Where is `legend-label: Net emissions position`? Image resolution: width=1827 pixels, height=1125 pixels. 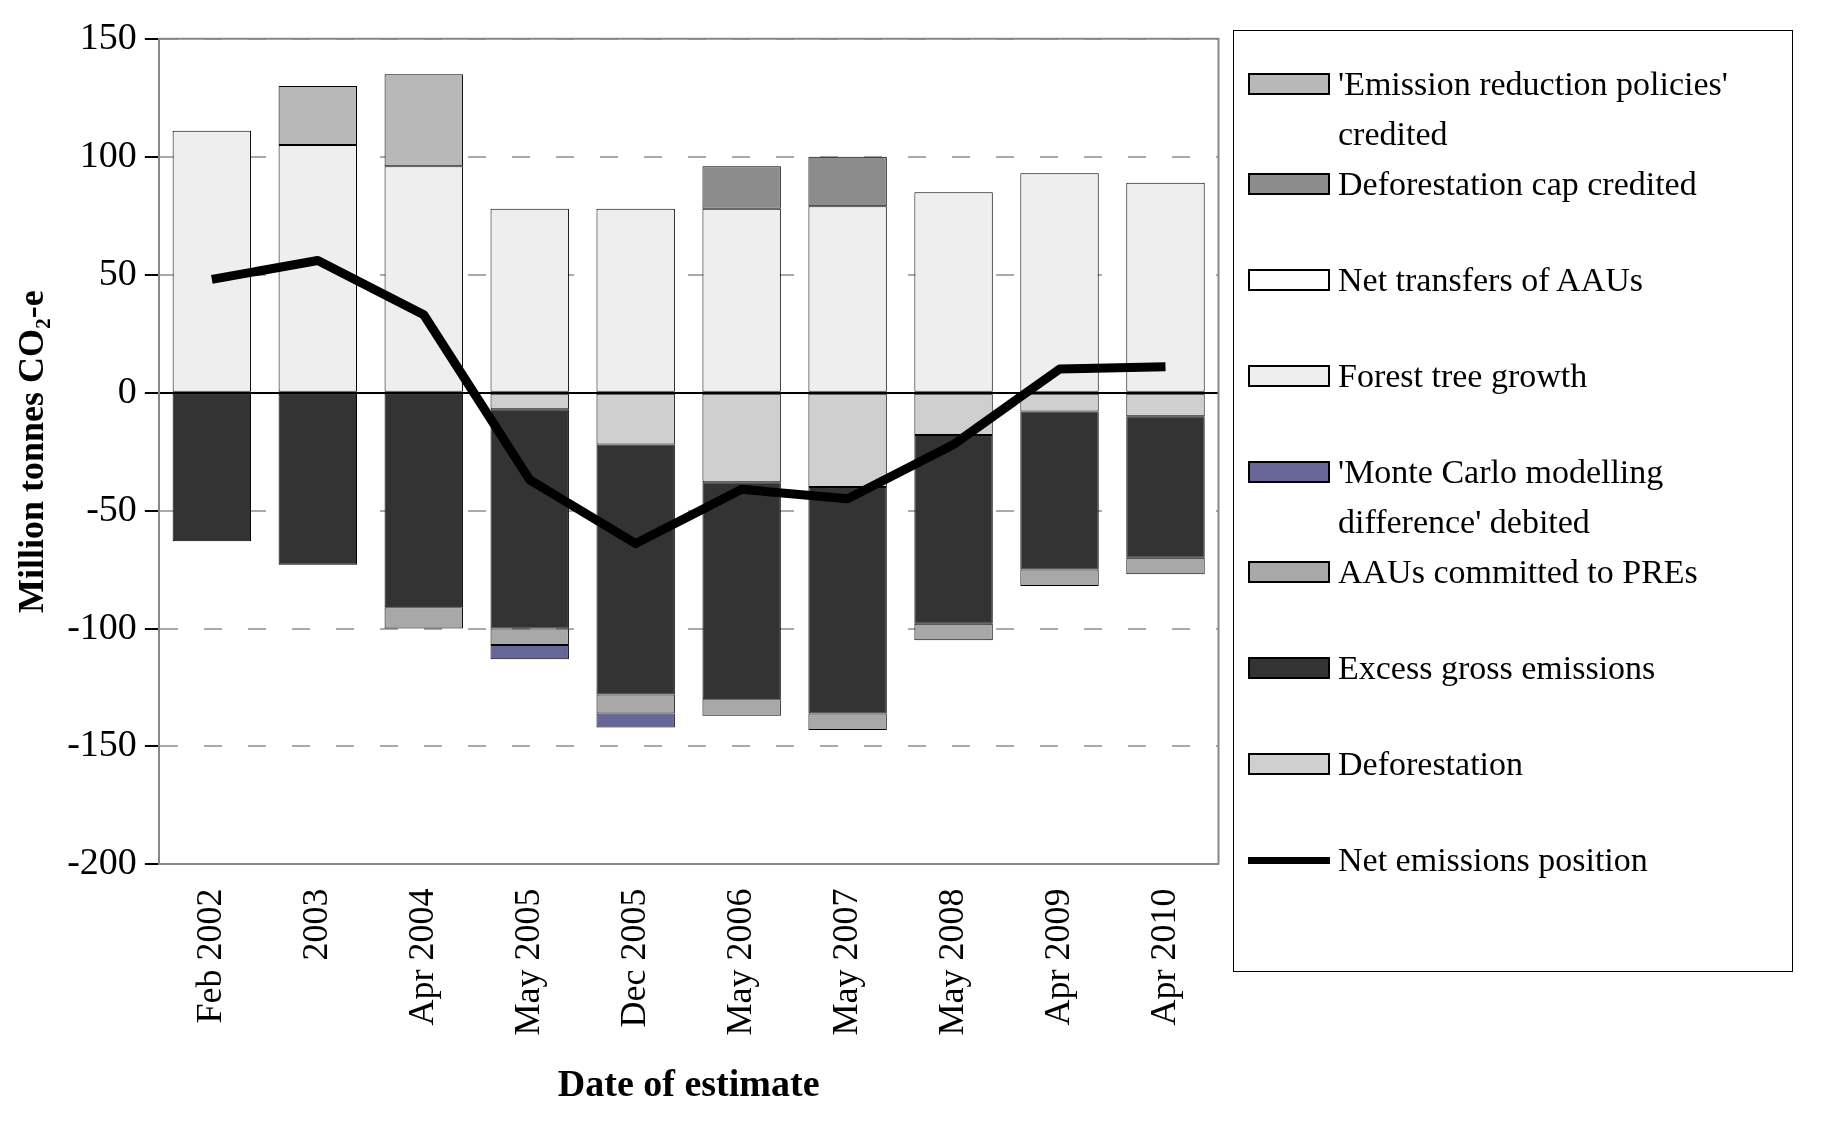
legend-label: Net emissions position is located at coordinates (1493, 860).